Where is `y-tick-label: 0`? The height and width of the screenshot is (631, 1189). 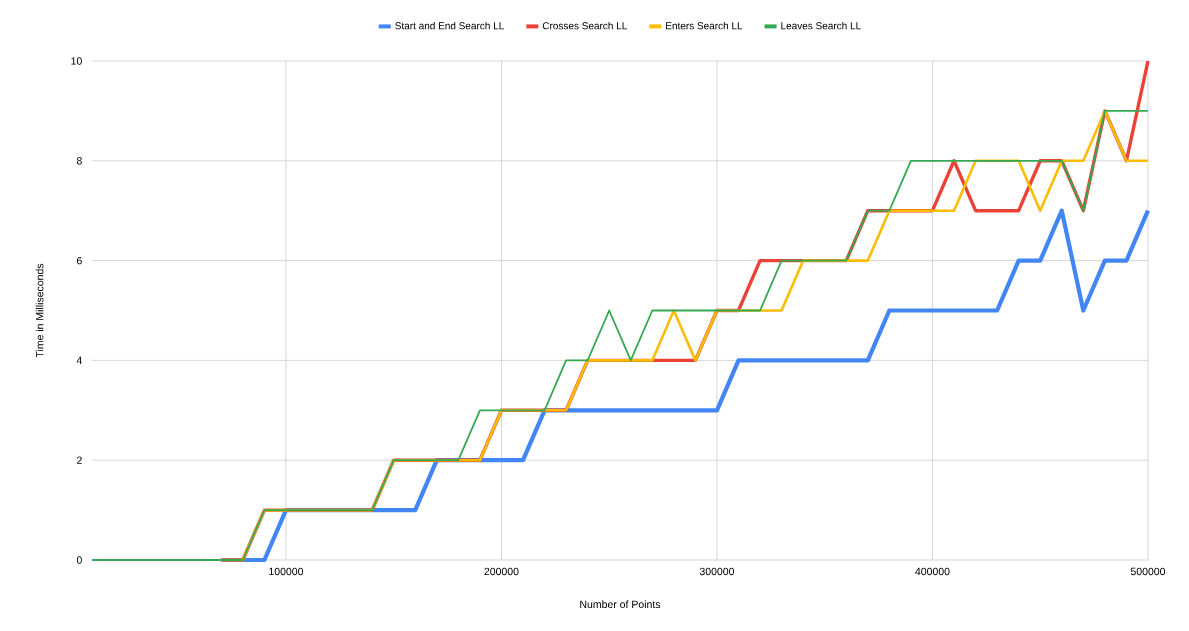 y-tick-label: 0 is located at coordinates (79, 560).